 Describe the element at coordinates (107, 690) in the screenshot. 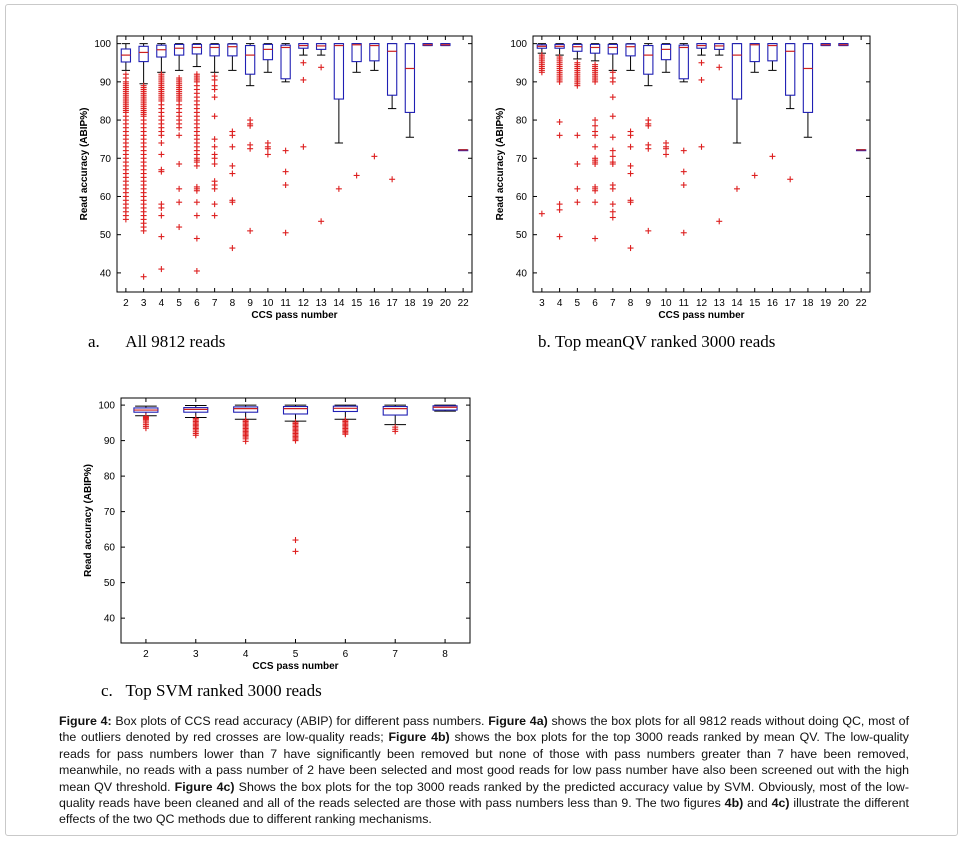

I see `panel-c-letter: c.` at that location.